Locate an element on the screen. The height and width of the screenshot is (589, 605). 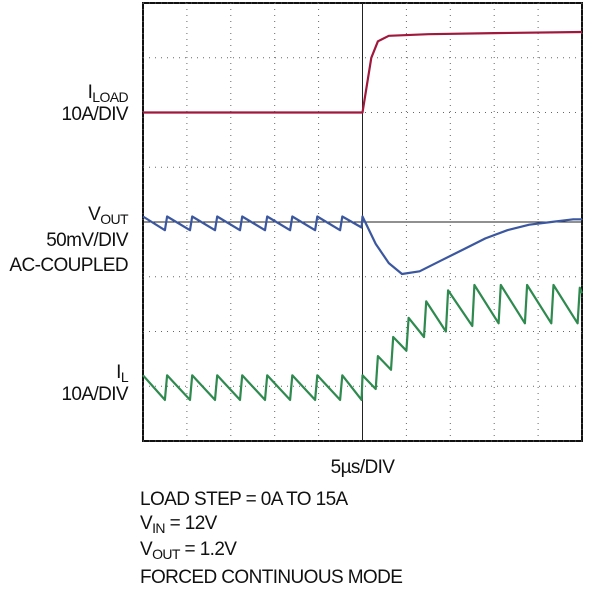
trace-label: VOUT is located at coordinates (108, 215).